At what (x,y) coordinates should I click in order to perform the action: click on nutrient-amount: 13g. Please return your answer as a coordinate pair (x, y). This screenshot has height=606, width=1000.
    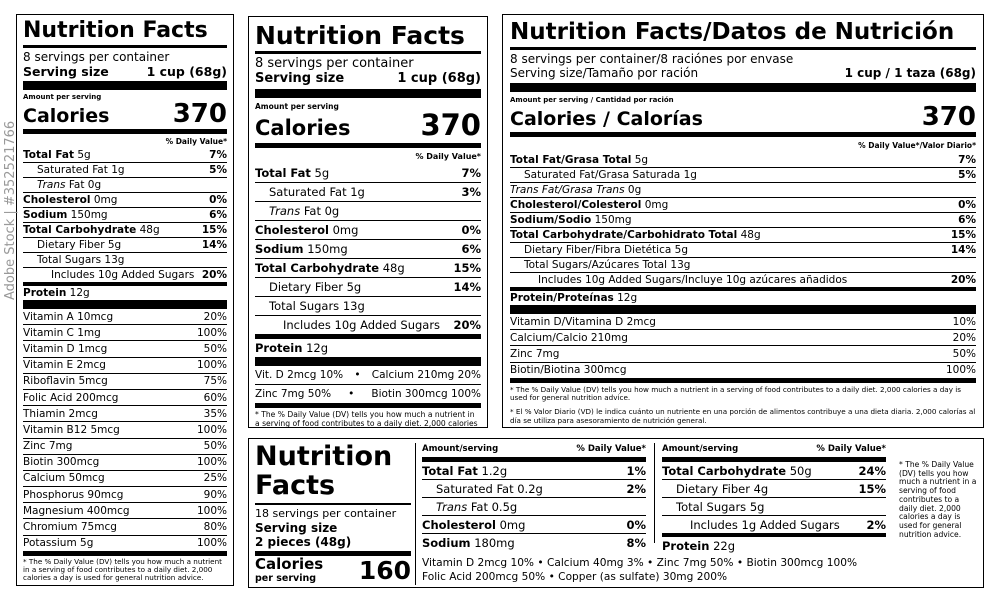
    Looking at the image, I should click on (353, 306).